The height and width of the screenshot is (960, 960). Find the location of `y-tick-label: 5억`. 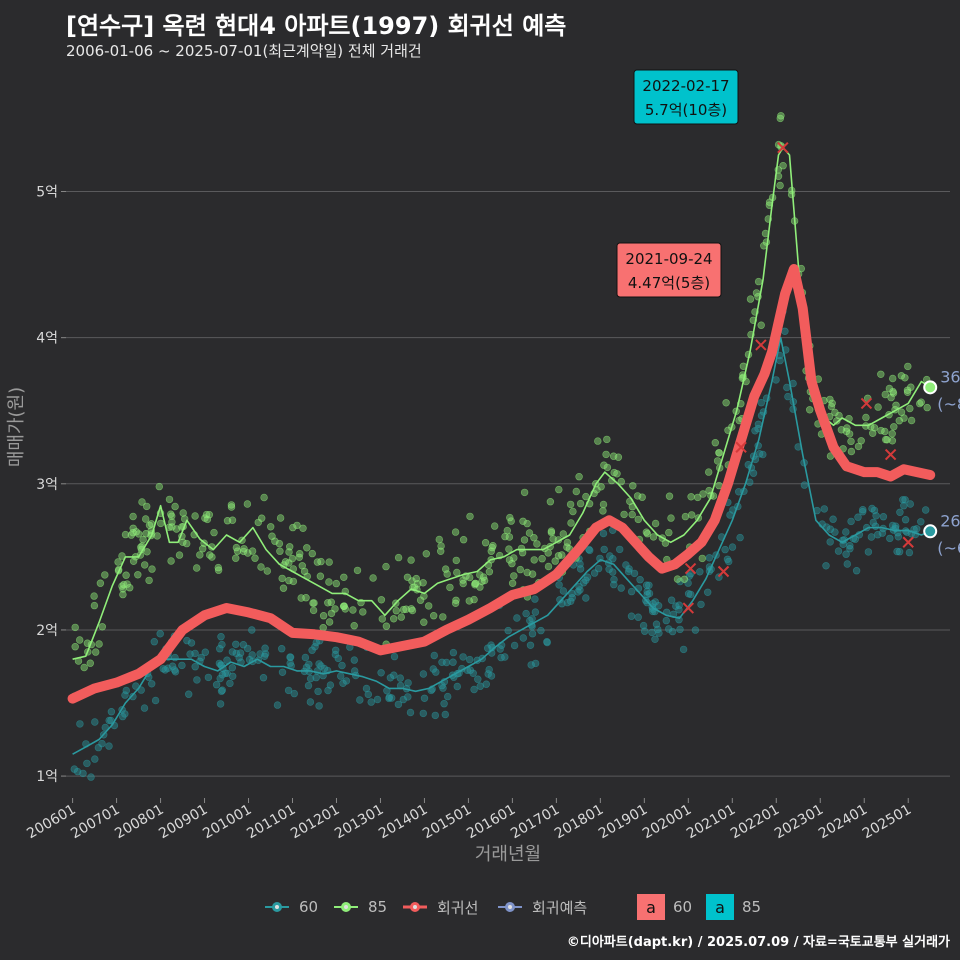

y-tick-label: 5억 is located at coordinates (47, 193).